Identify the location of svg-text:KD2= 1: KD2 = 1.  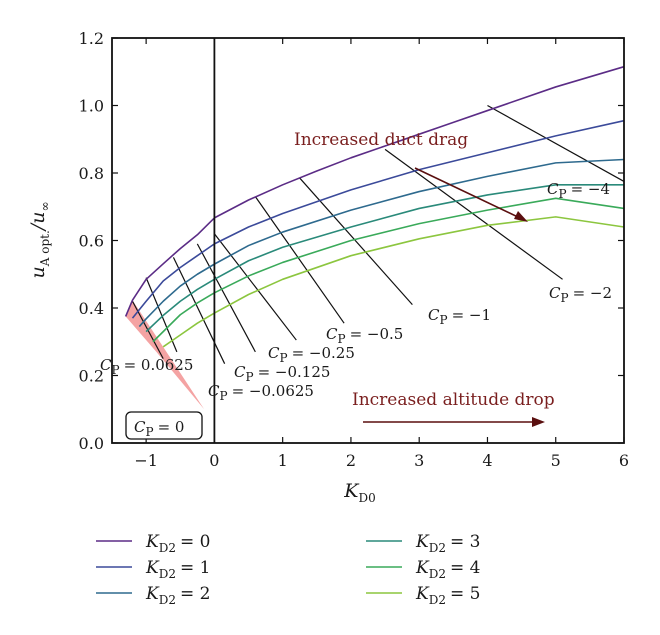
(177, 569).